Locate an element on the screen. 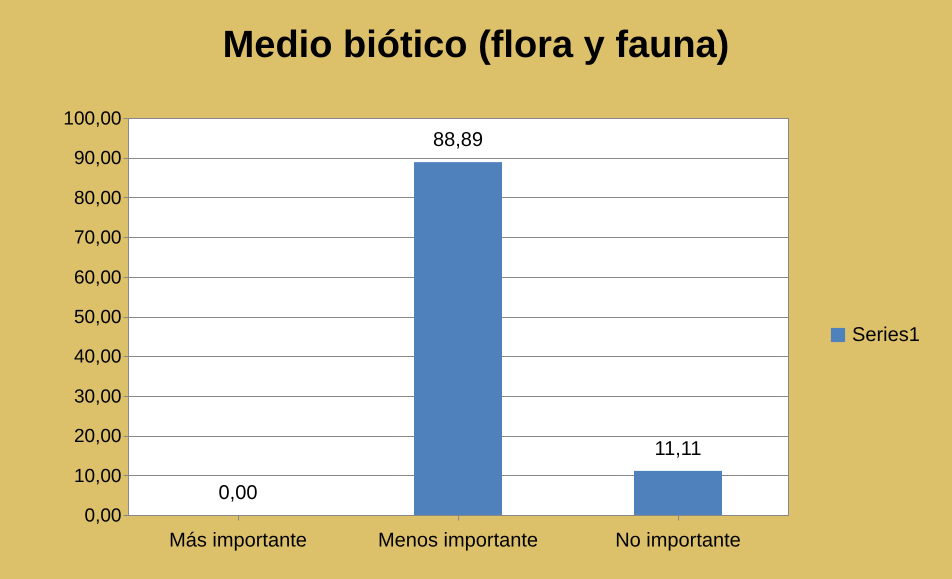 Image resolution: width=952 pixels, height=579 pixels. y-tick-label: 50,00 is located at coordinates (98, 317).